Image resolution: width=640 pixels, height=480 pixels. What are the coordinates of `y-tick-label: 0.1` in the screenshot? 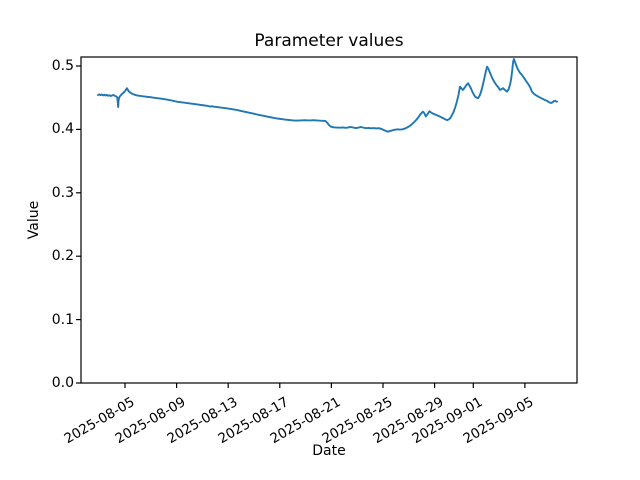 It's located at (62, 319).